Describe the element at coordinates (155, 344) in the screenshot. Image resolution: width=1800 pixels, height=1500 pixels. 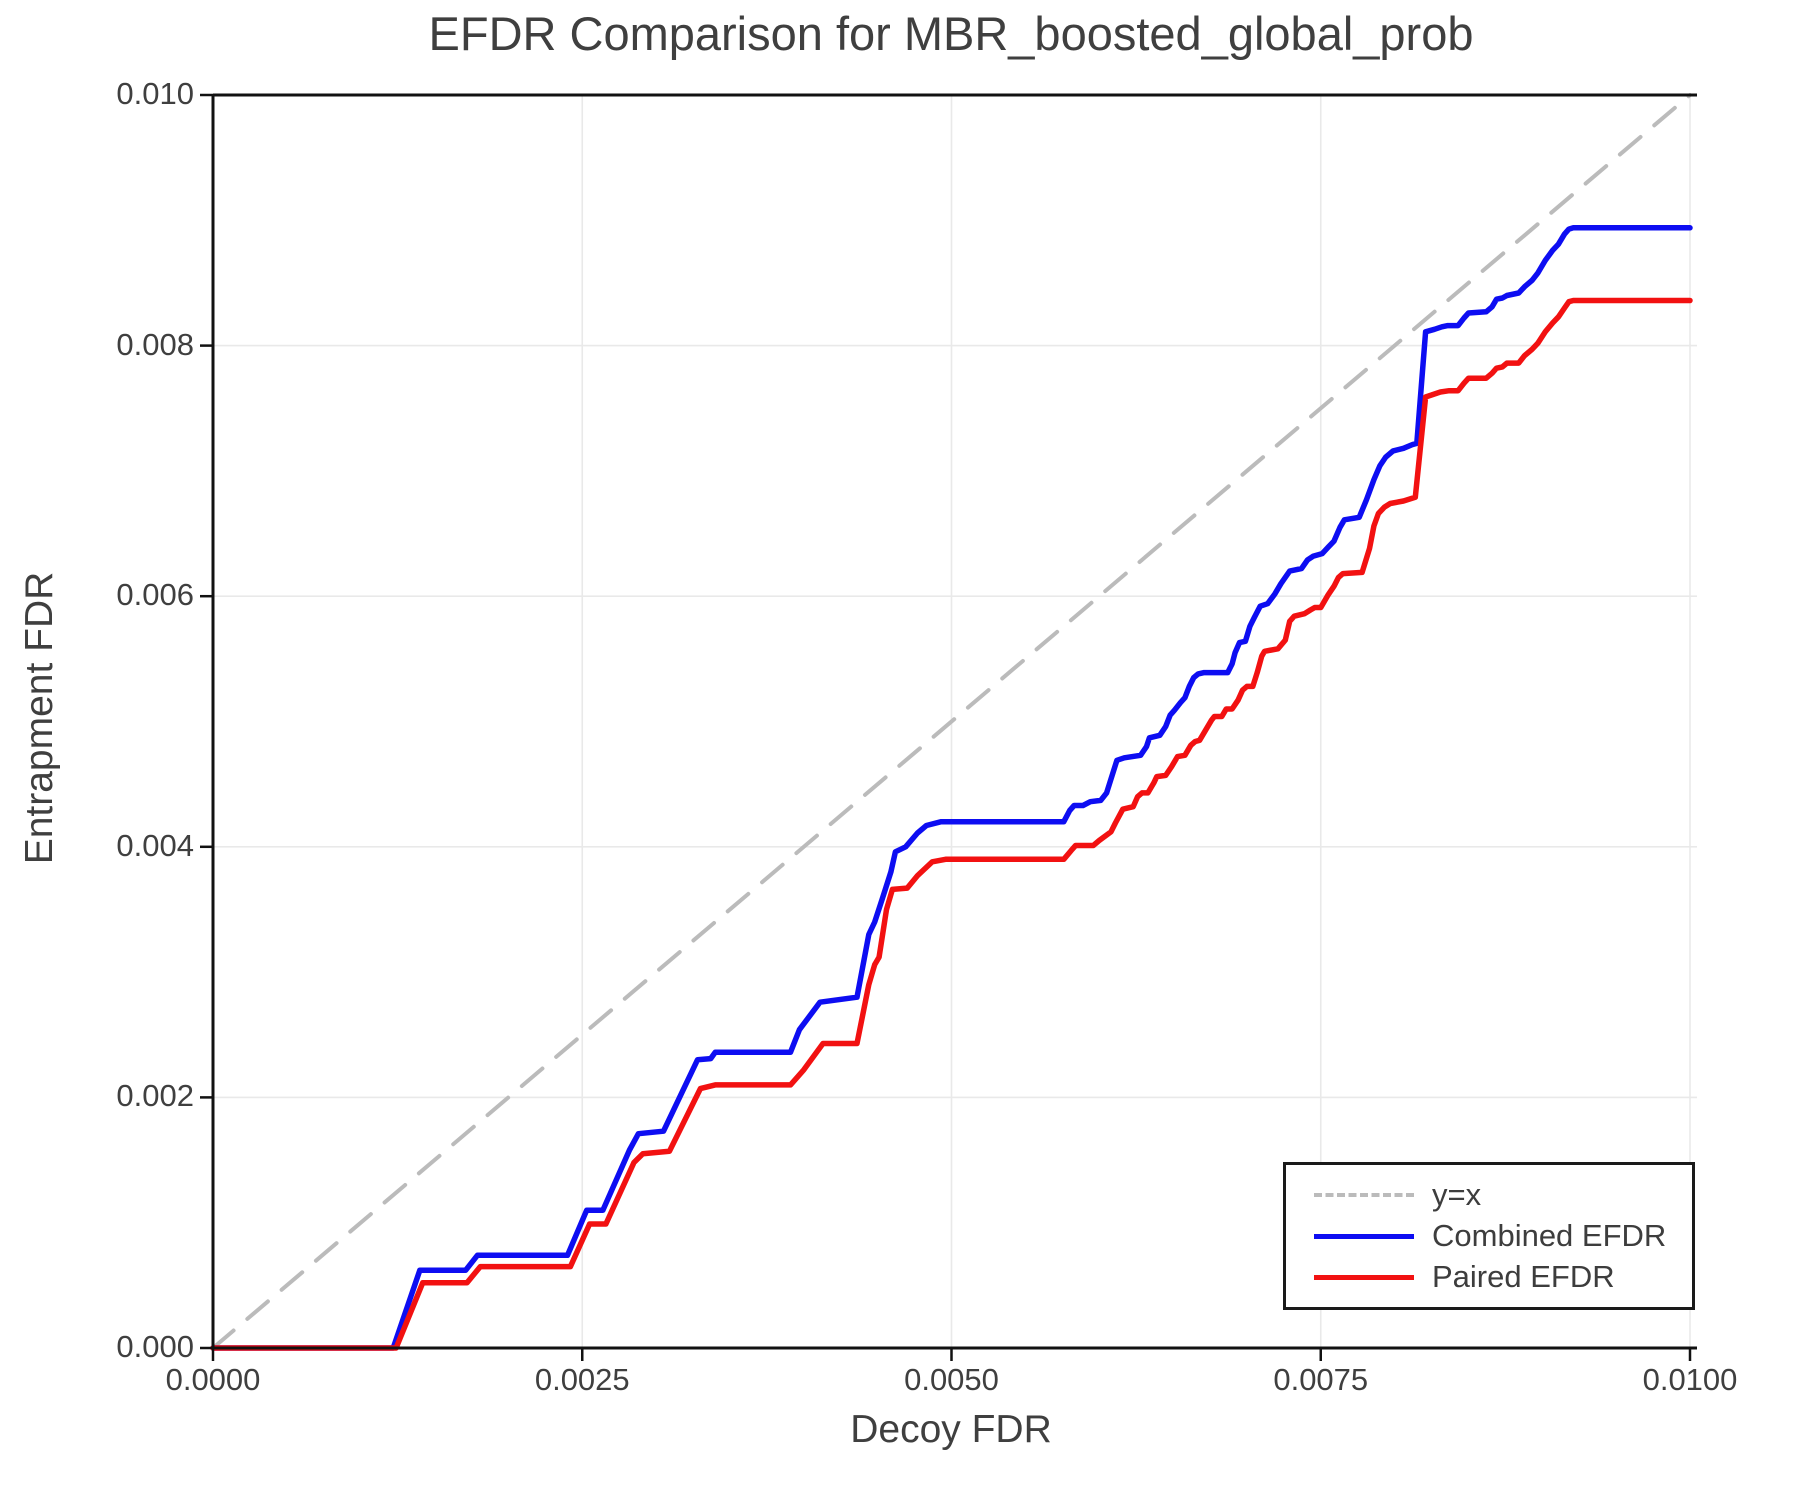
I see `y-tick-label: 0.008` at that location.